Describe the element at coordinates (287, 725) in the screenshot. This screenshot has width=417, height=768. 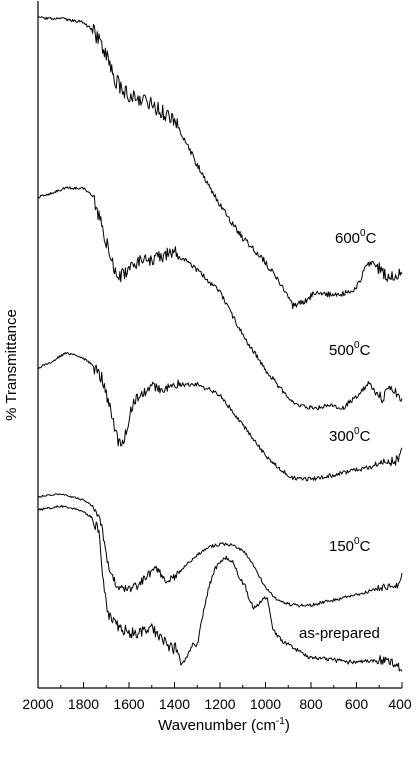
I see `x-axis-title-end: )` at that location.